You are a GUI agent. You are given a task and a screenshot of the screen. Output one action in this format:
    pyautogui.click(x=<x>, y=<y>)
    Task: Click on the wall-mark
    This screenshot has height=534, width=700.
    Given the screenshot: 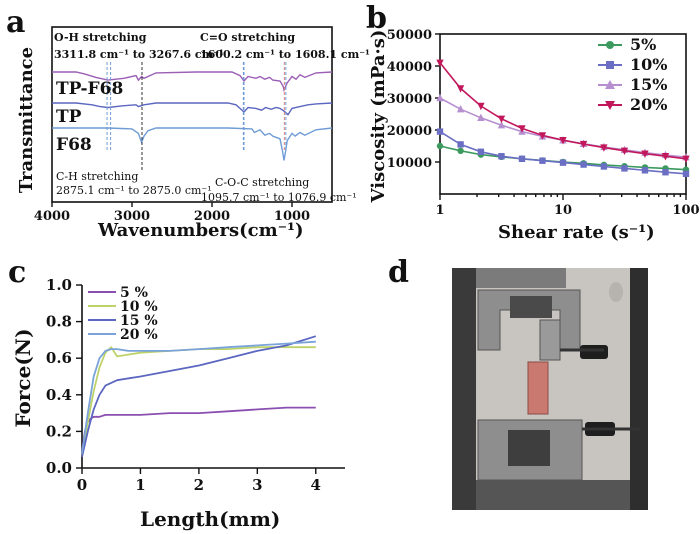 What is the action you would take?
    pyautogui.click(x=616, y=292)
    